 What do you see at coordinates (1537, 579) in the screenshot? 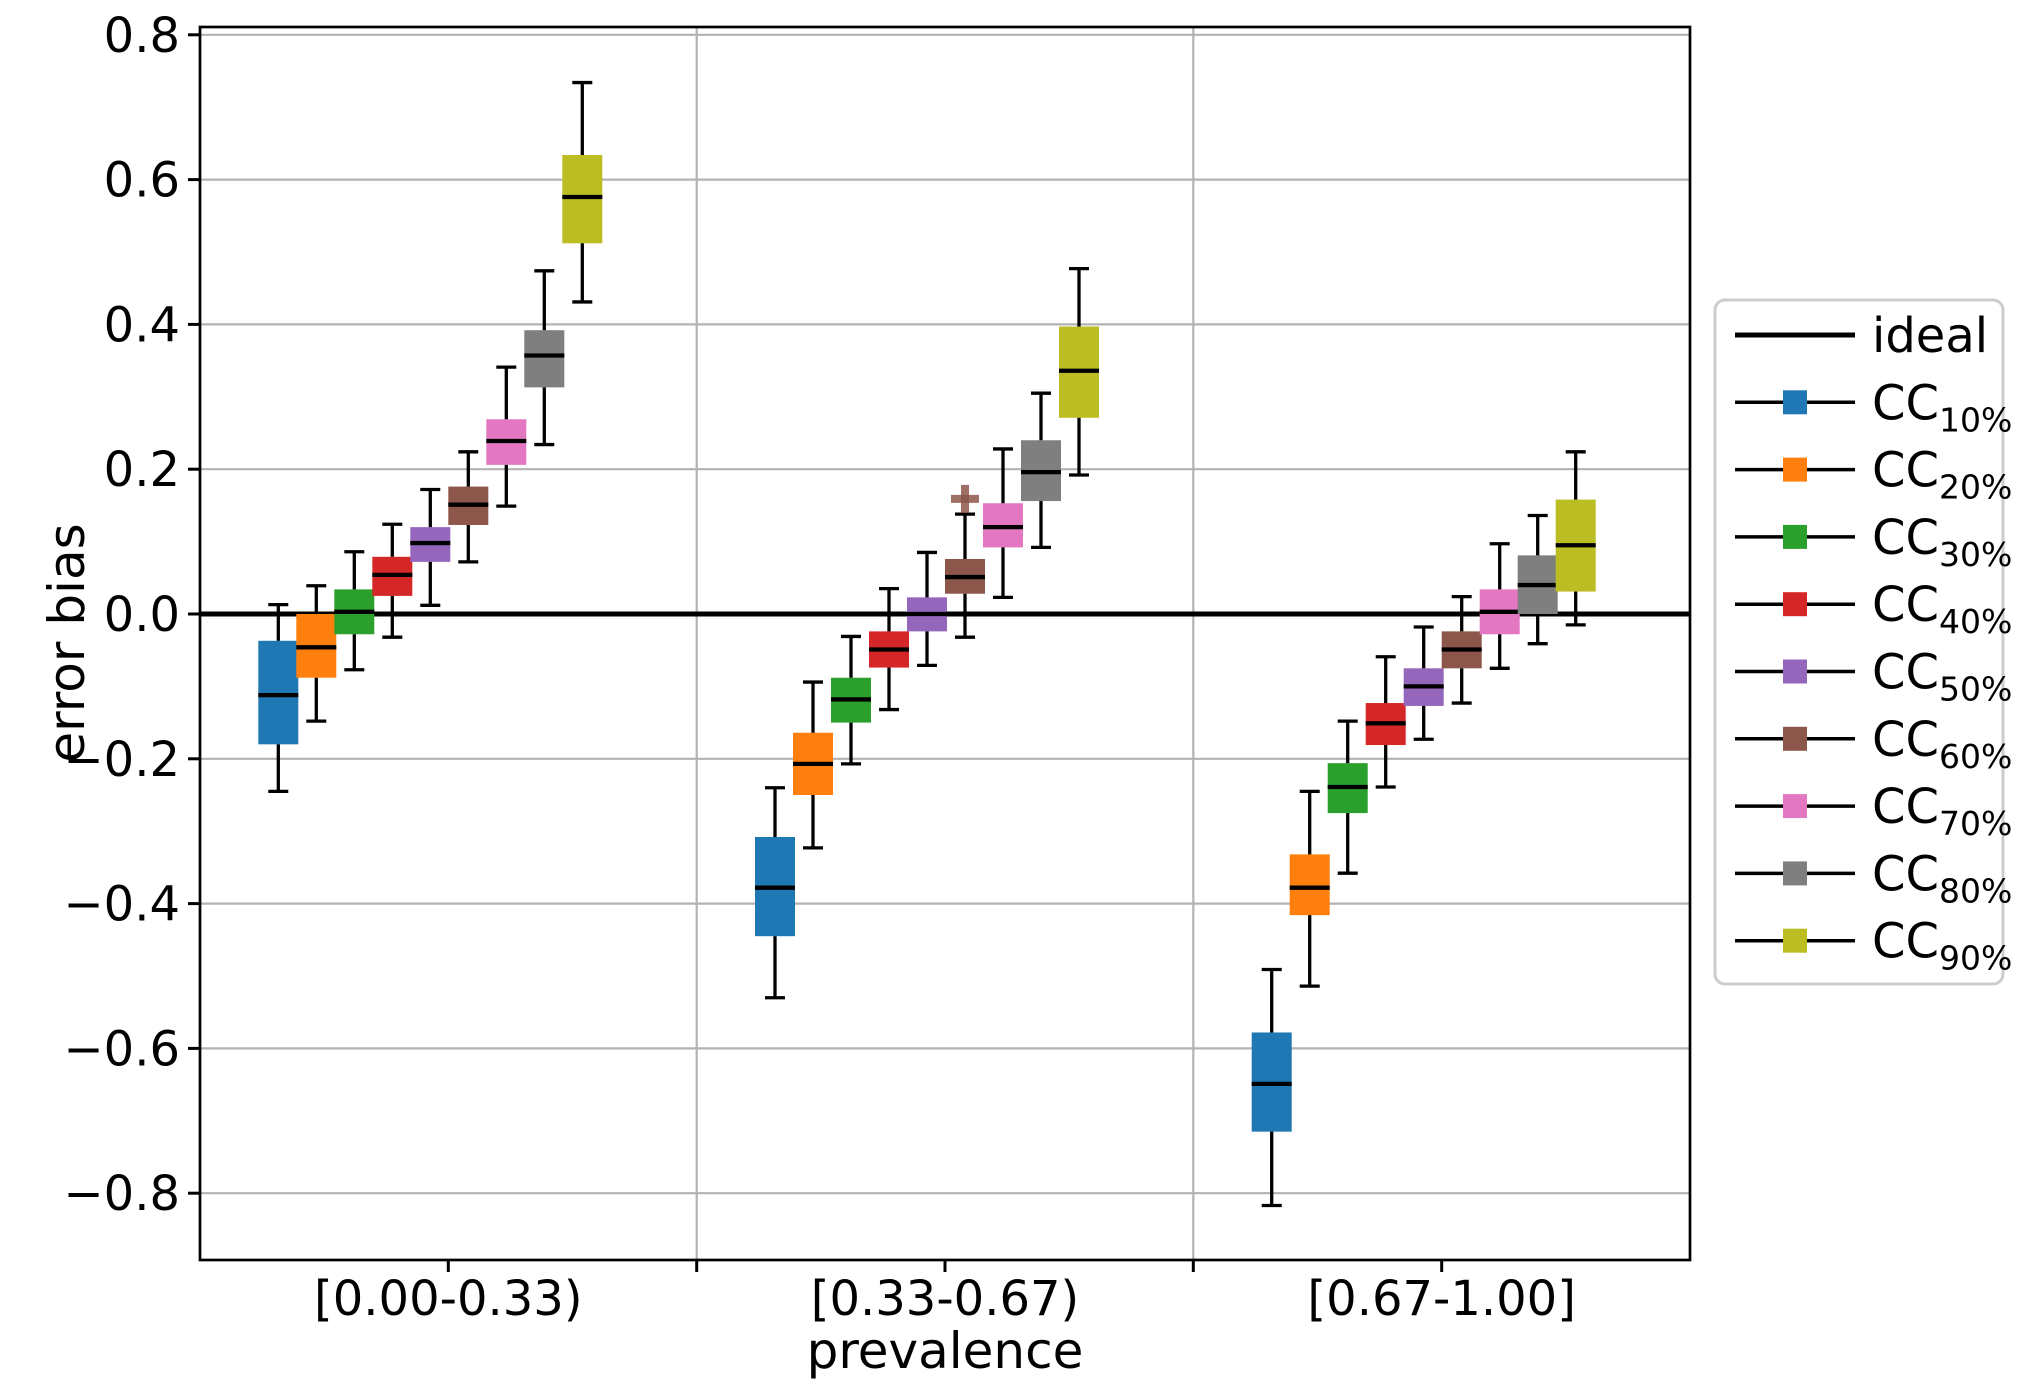
I see `box-cc80-group3` at bounding box center [1537, 579].